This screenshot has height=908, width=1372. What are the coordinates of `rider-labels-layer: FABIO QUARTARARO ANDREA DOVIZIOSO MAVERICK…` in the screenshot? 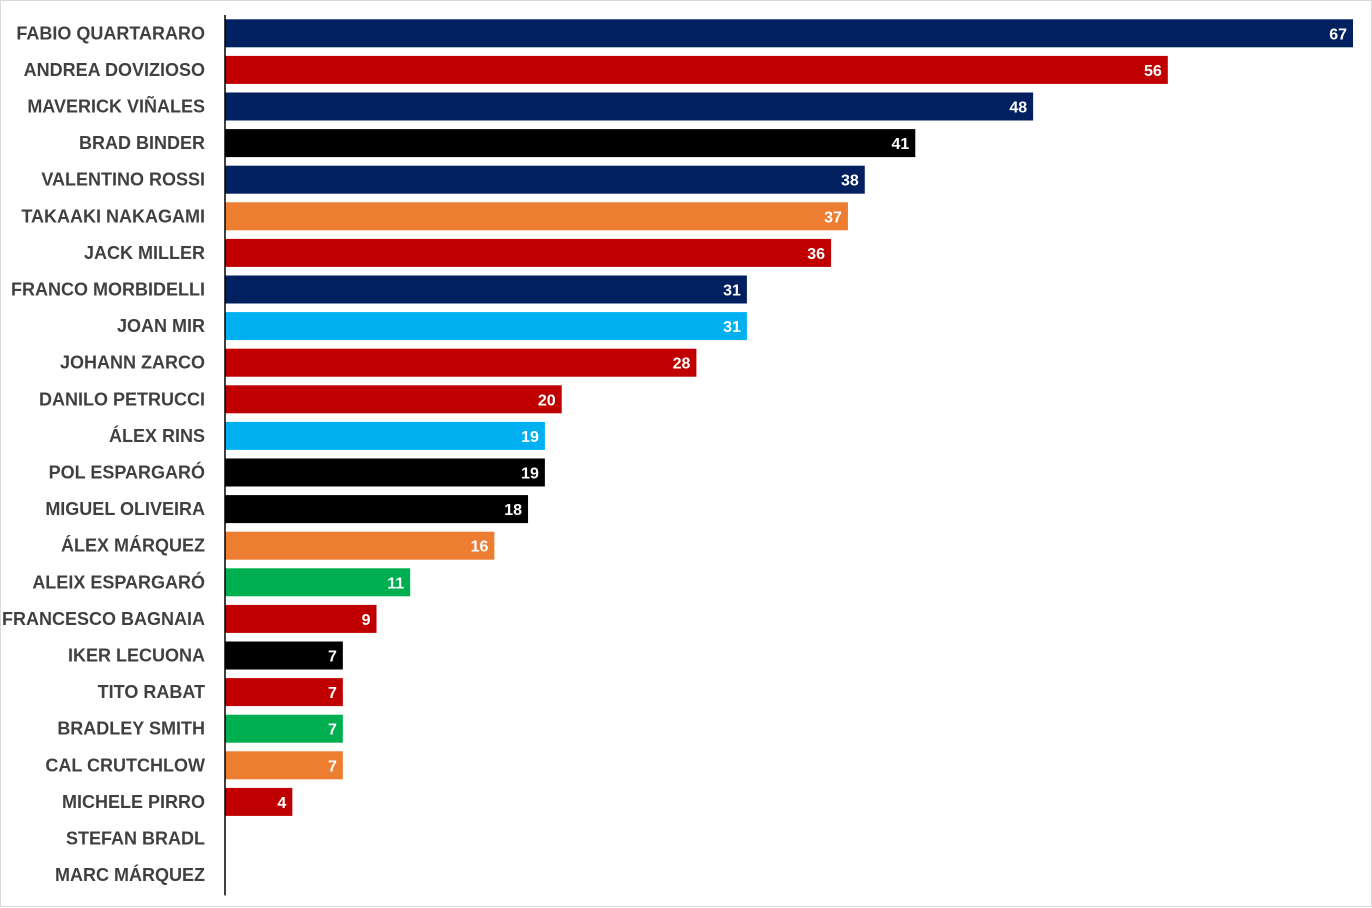 It's located at (103, 454).